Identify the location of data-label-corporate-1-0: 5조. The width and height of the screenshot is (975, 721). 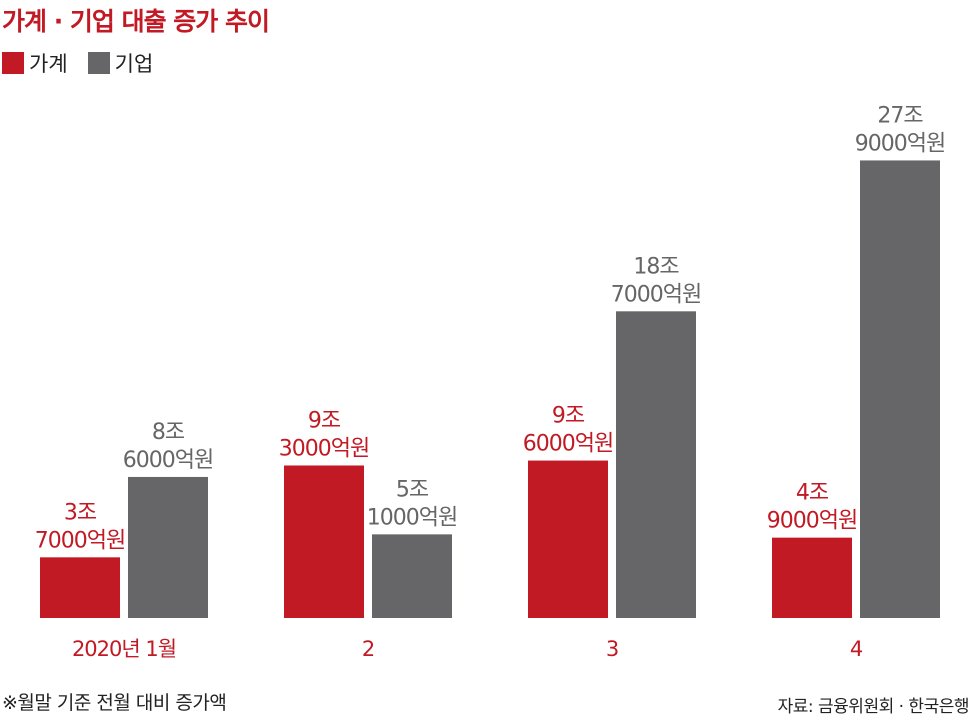
(412, 489).